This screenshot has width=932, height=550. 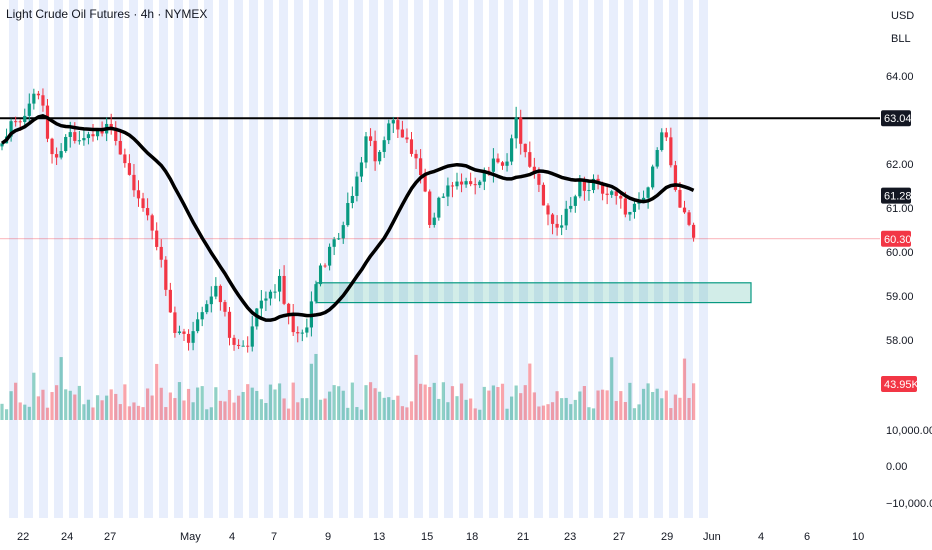 What do you see at coordinates (901, 39) in the screenshot?
I see `unit-label: BLL` at bounding box center [901, 39].